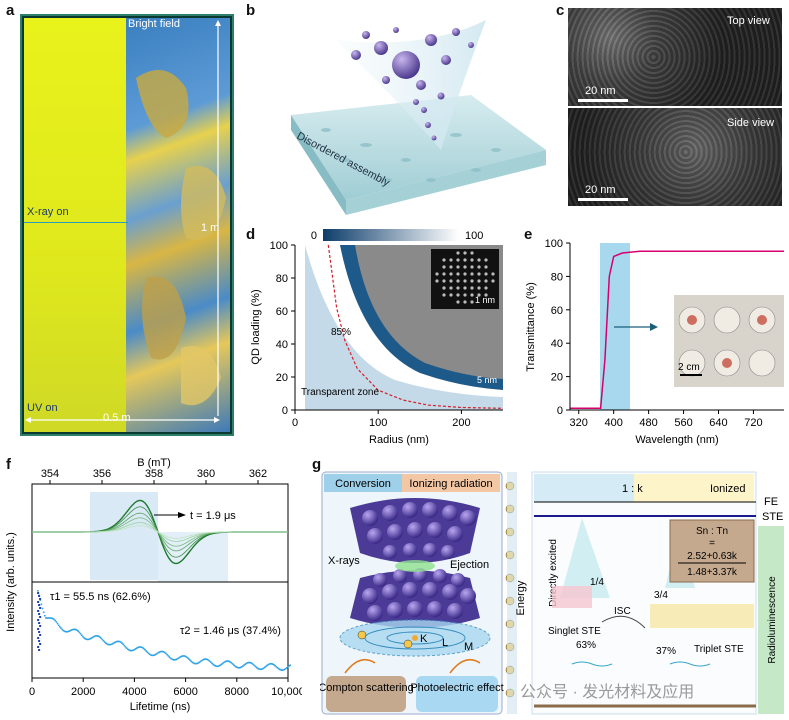  What do you see at coordinates (553, 573) in the screenshot?
I see `directly-excited-label: Directly excited` at bounding box center [553, 573].